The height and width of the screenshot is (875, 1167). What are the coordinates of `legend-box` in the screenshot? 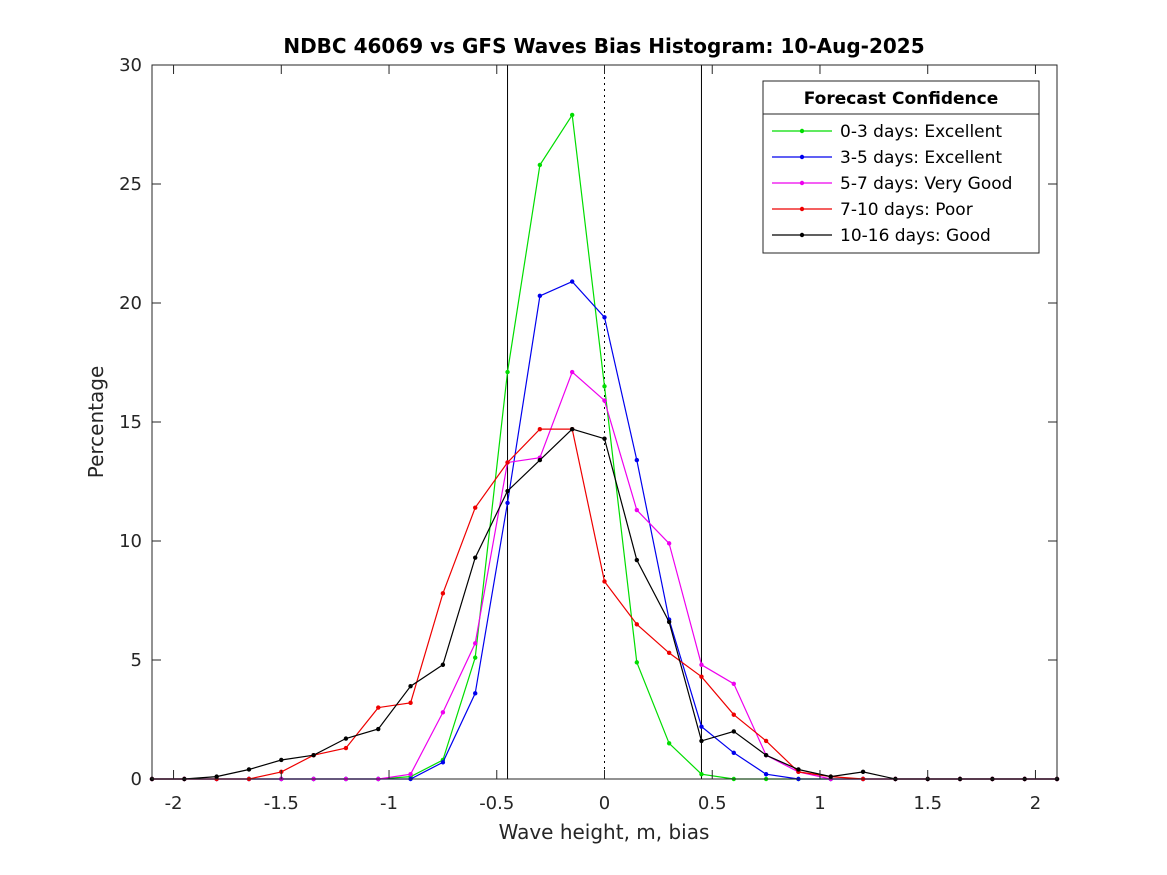 It's located at (901, 167).